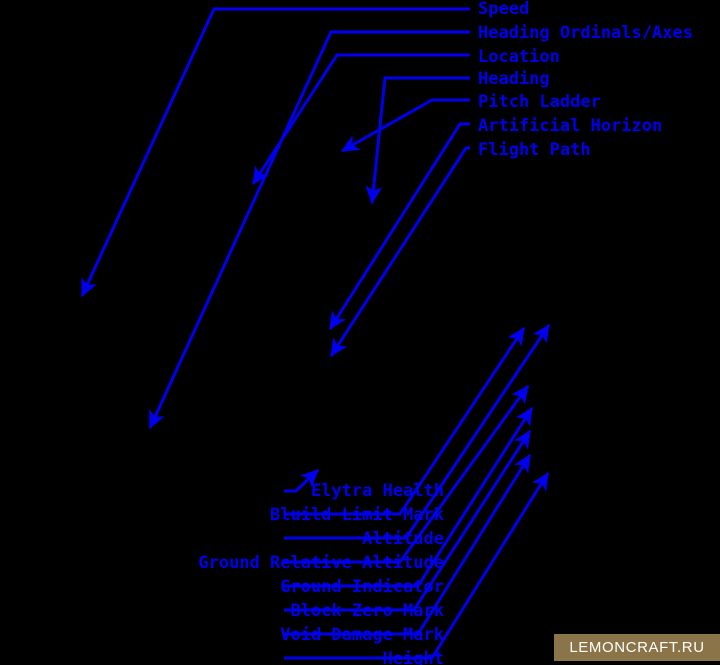 The image size is (720, 665). What do you see at coordinates (399, 226) in the screenshot?
I see `leader-artificial-horizon` at bounding box center [399, 226].